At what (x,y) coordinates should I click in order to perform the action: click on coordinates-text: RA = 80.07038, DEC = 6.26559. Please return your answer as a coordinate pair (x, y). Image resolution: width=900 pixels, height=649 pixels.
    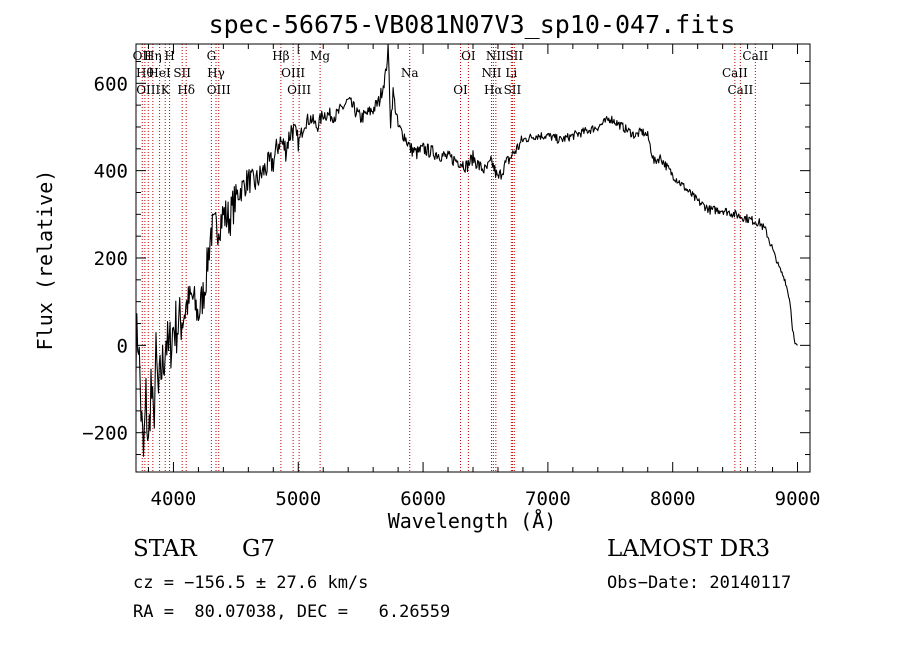
    Looking at the image, I should click on (292, 612).